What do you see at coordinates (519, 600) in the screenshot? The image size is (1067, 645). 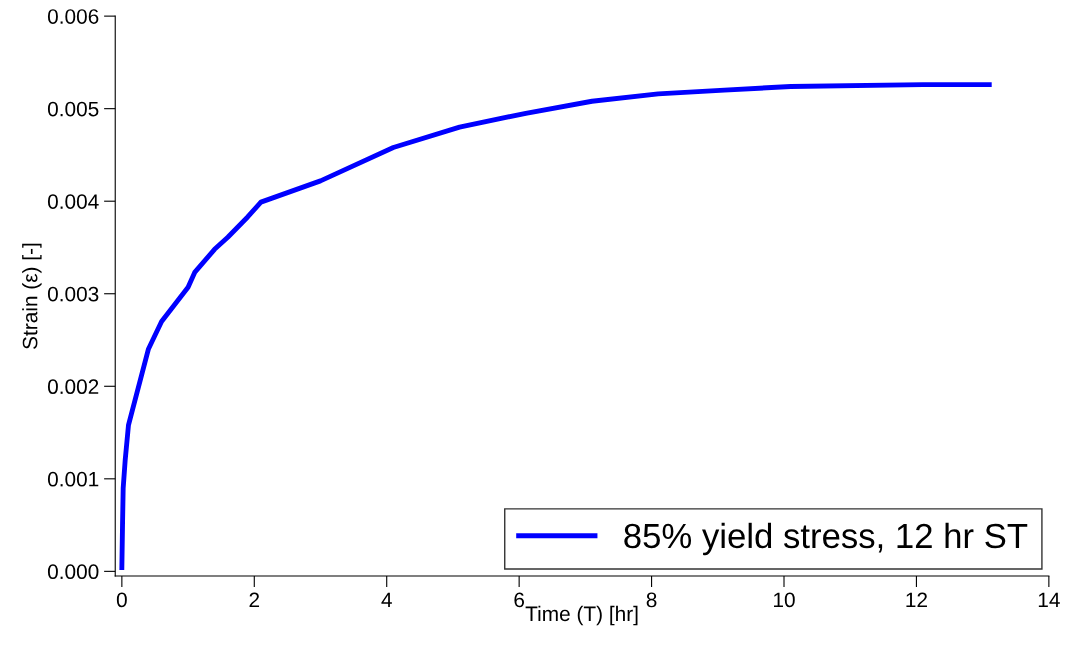 I see `x-tick-label: 6` at bounding box center [519, 600].